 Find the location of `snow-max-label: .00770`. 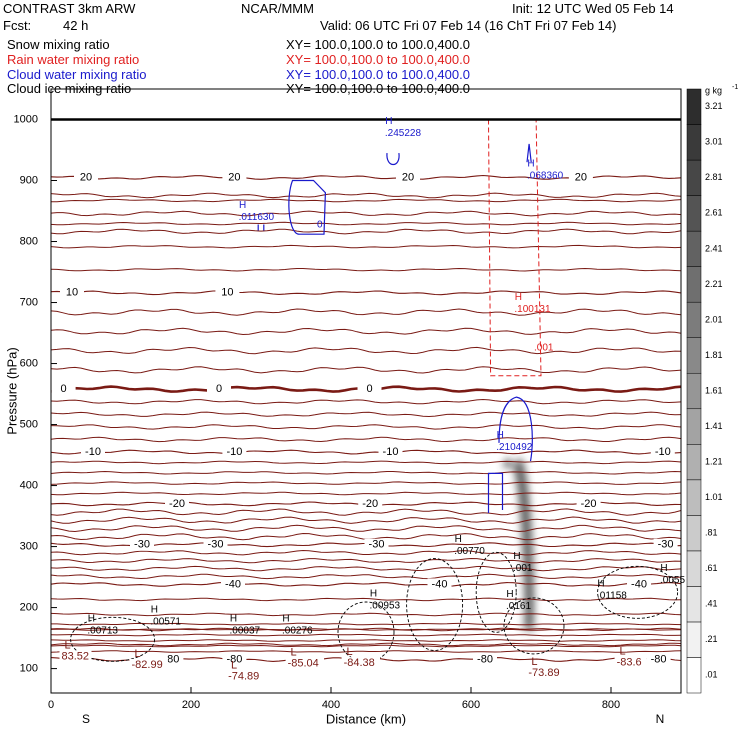

snow-max-label: .00770 is located at coordinates (469, 551).